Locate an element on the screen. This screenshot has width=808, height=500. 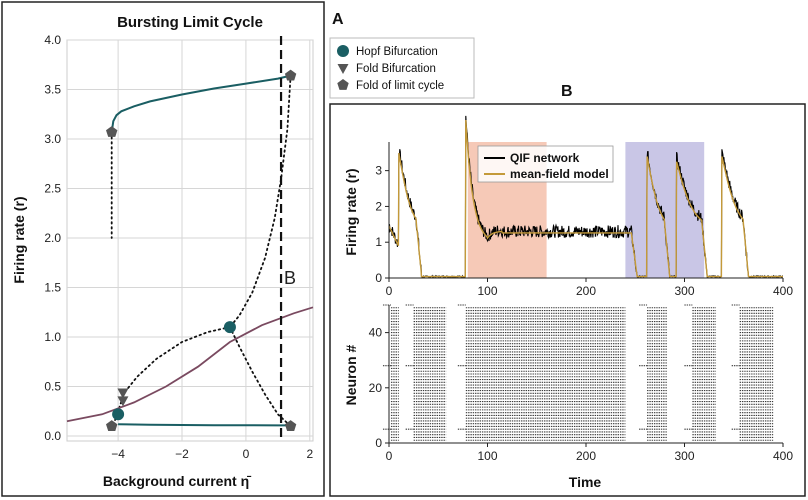
legend-label: QIF network is located at coordinates (545, 158).